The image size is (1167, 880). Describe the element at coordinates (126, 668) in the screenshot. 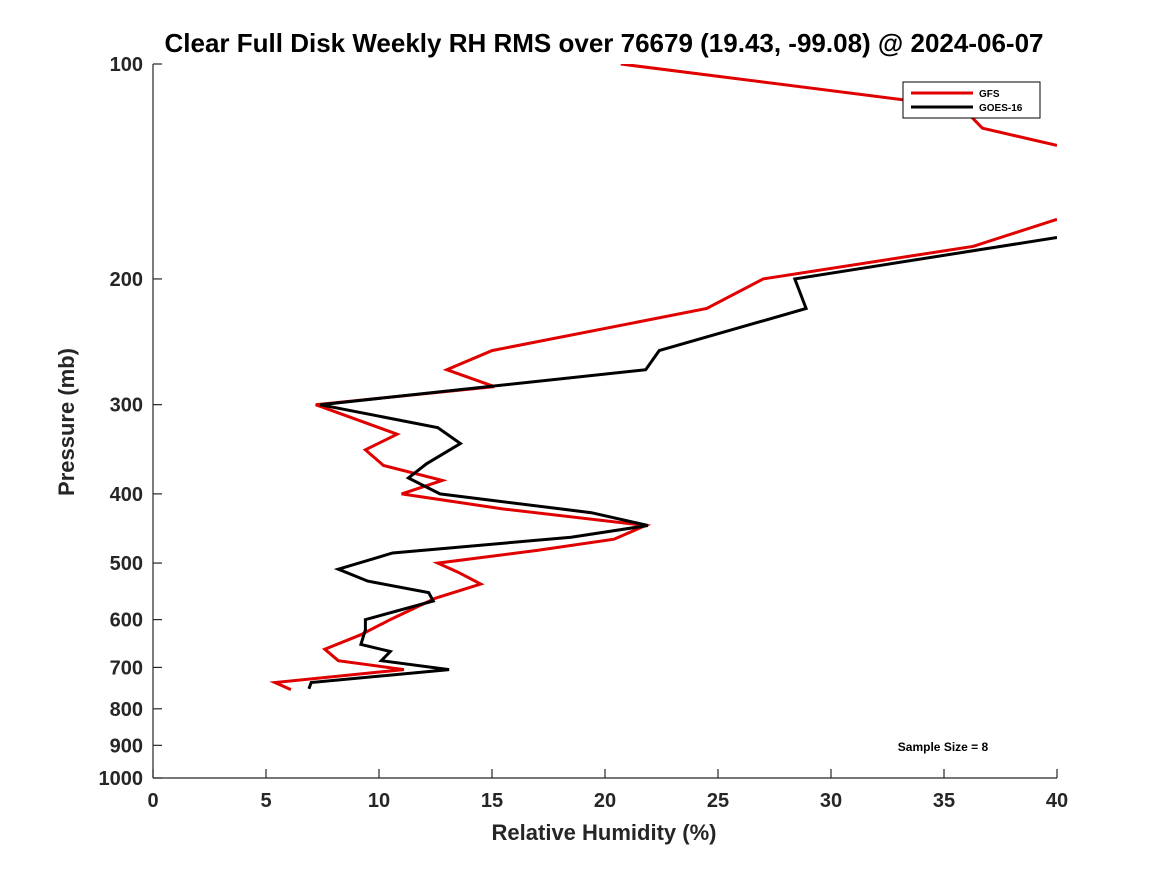

I see `y-tick-label: 700` at that location.